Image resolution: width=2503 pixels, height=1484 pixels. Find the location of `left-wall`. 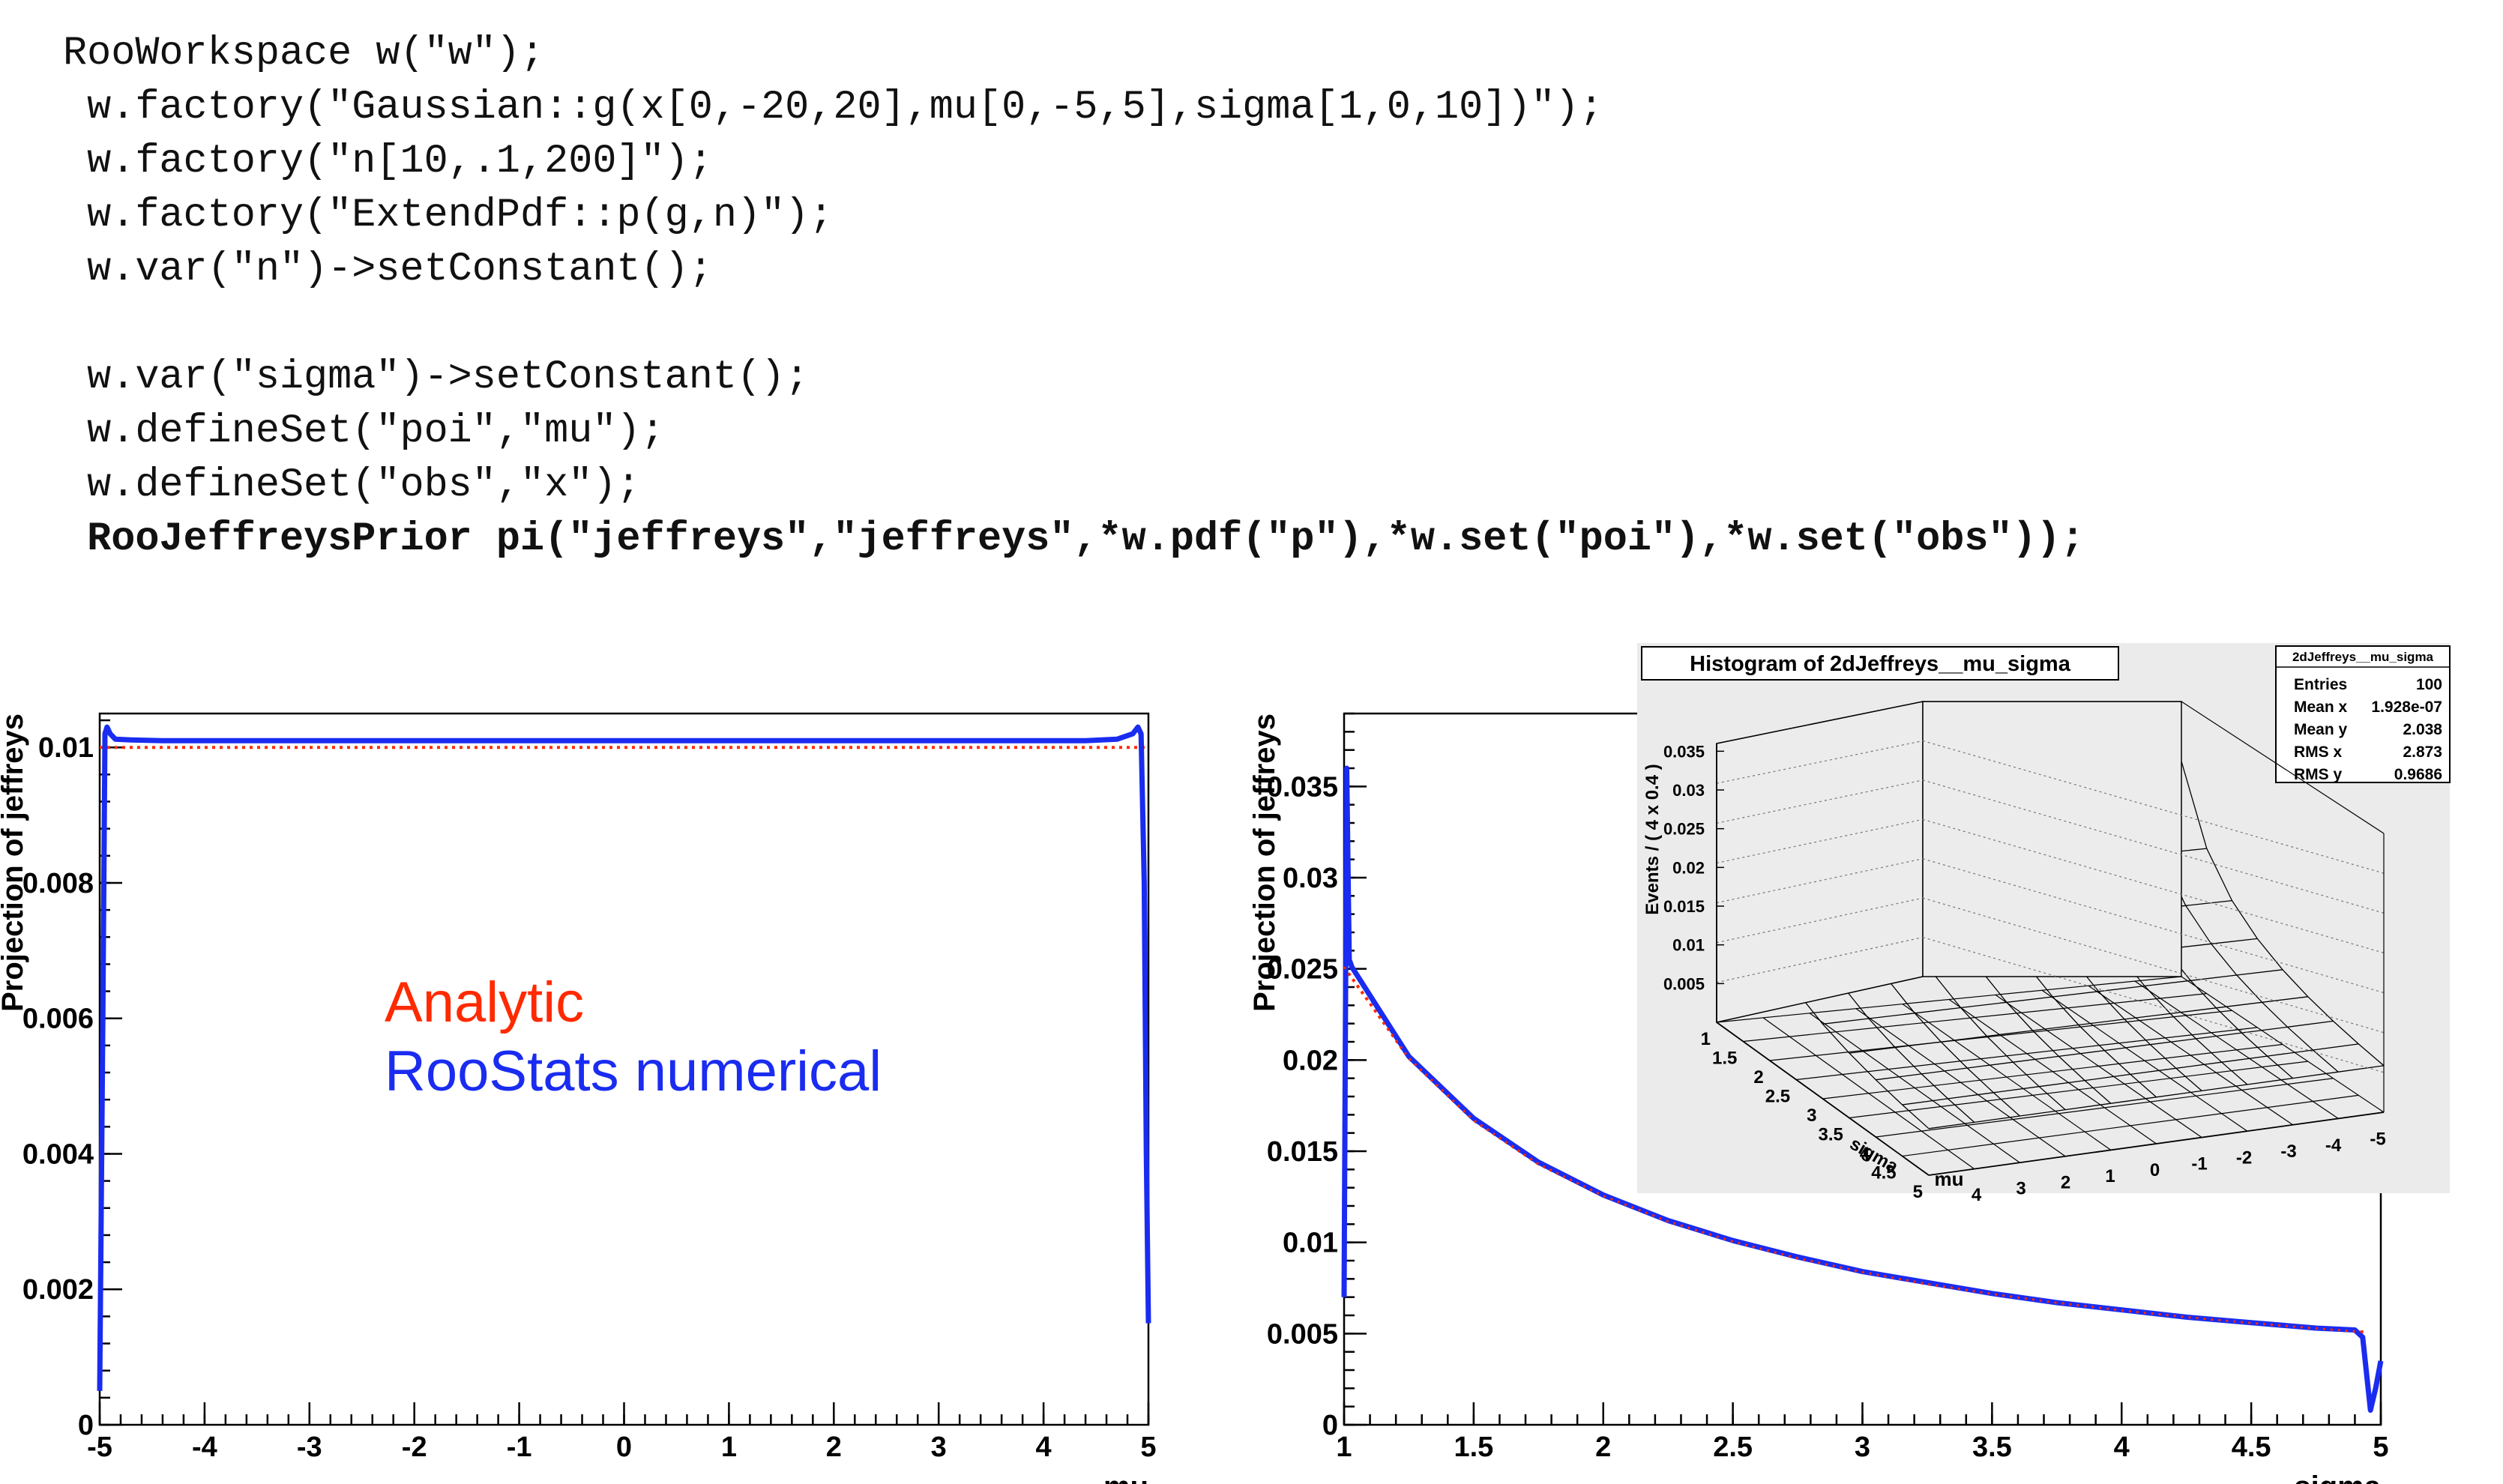

left-wall is located at coordinates (1820, 862).